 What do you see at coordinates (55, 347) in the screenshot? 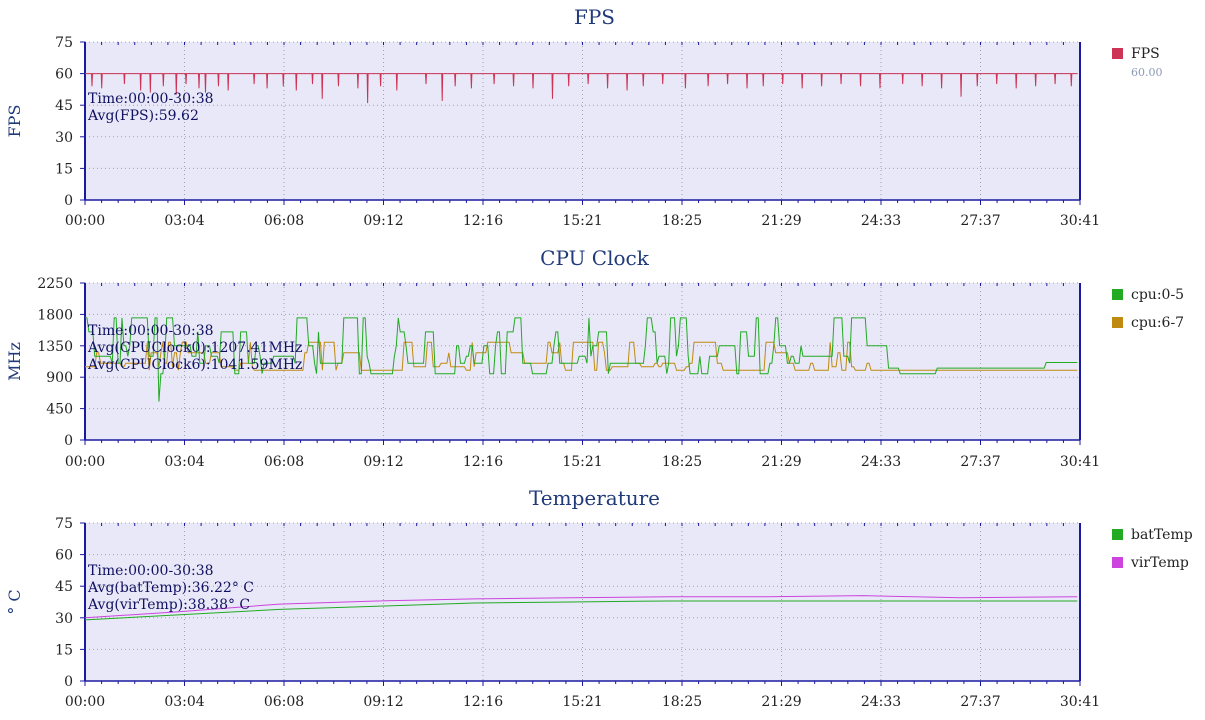
I see `y-tick-label: 1350` at bounding box center [55, 347].